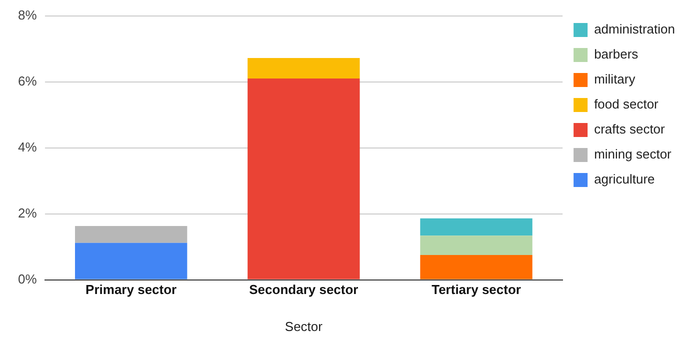 The height and width of the screenshot is (345, 695). Describe the element at coordinates (28, 80) in the screenshot. I see `y-tick-label: 6%` at that location.